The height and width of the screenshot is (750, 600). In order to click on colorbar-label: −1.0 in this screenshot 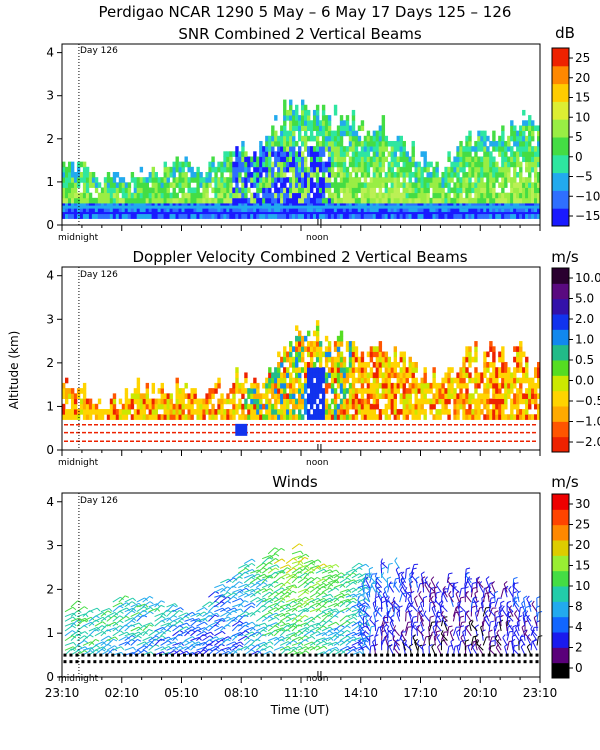, I will do `click(587, 422)`.